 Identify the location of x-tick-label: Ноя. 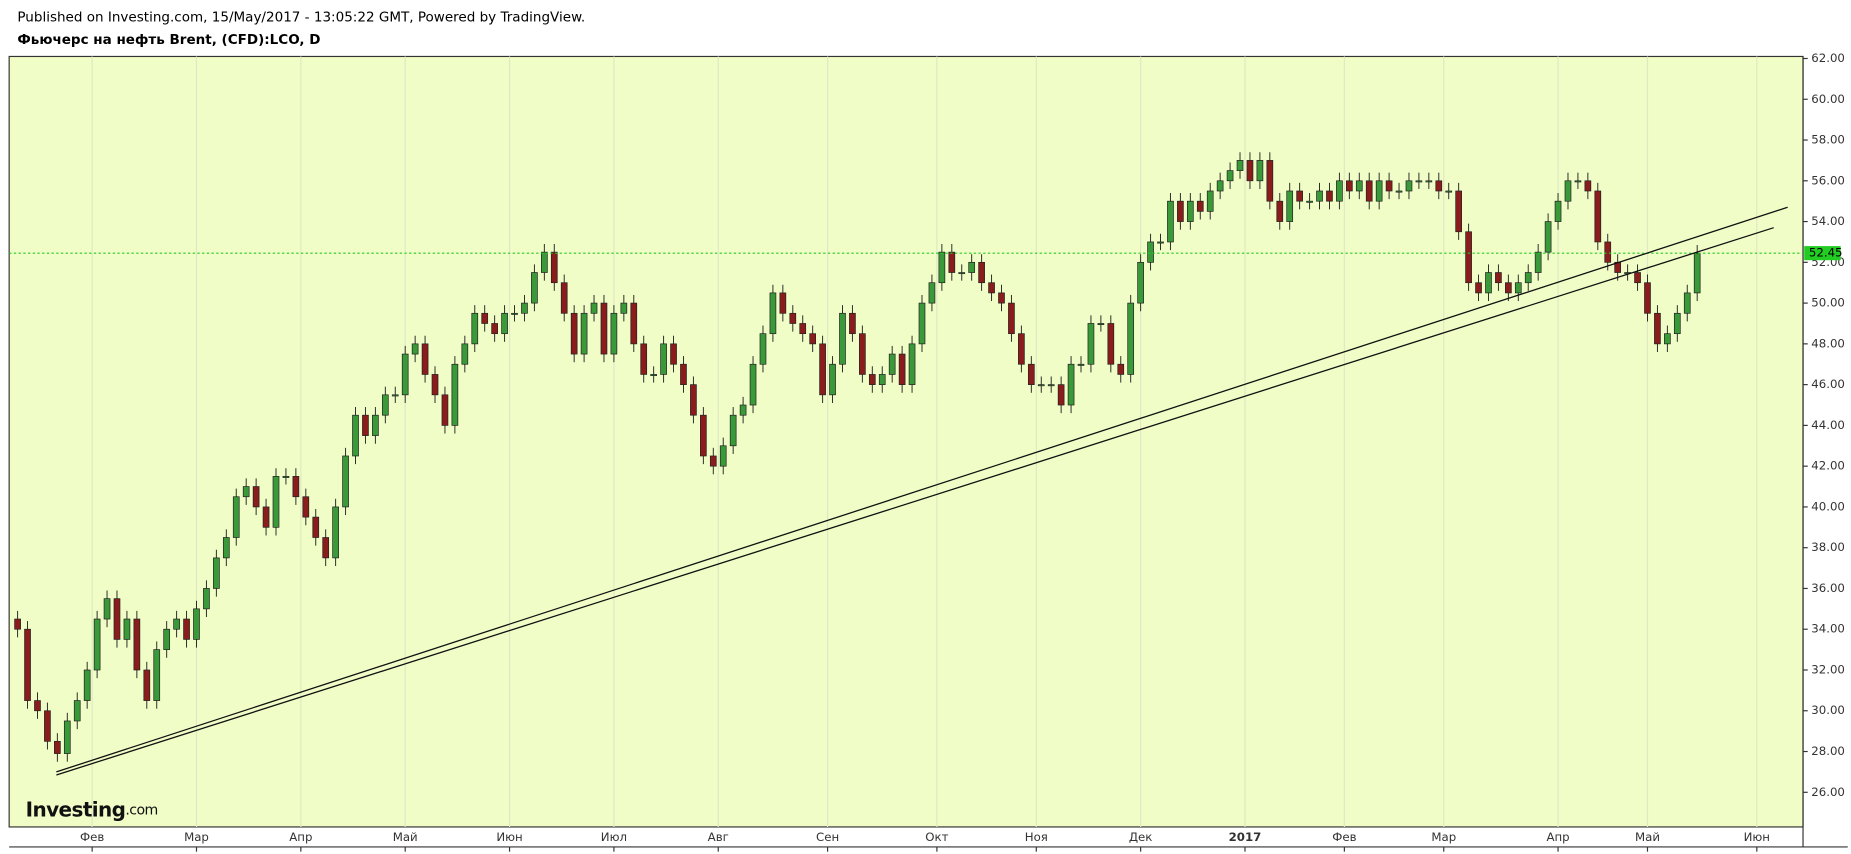
(1036, 837).